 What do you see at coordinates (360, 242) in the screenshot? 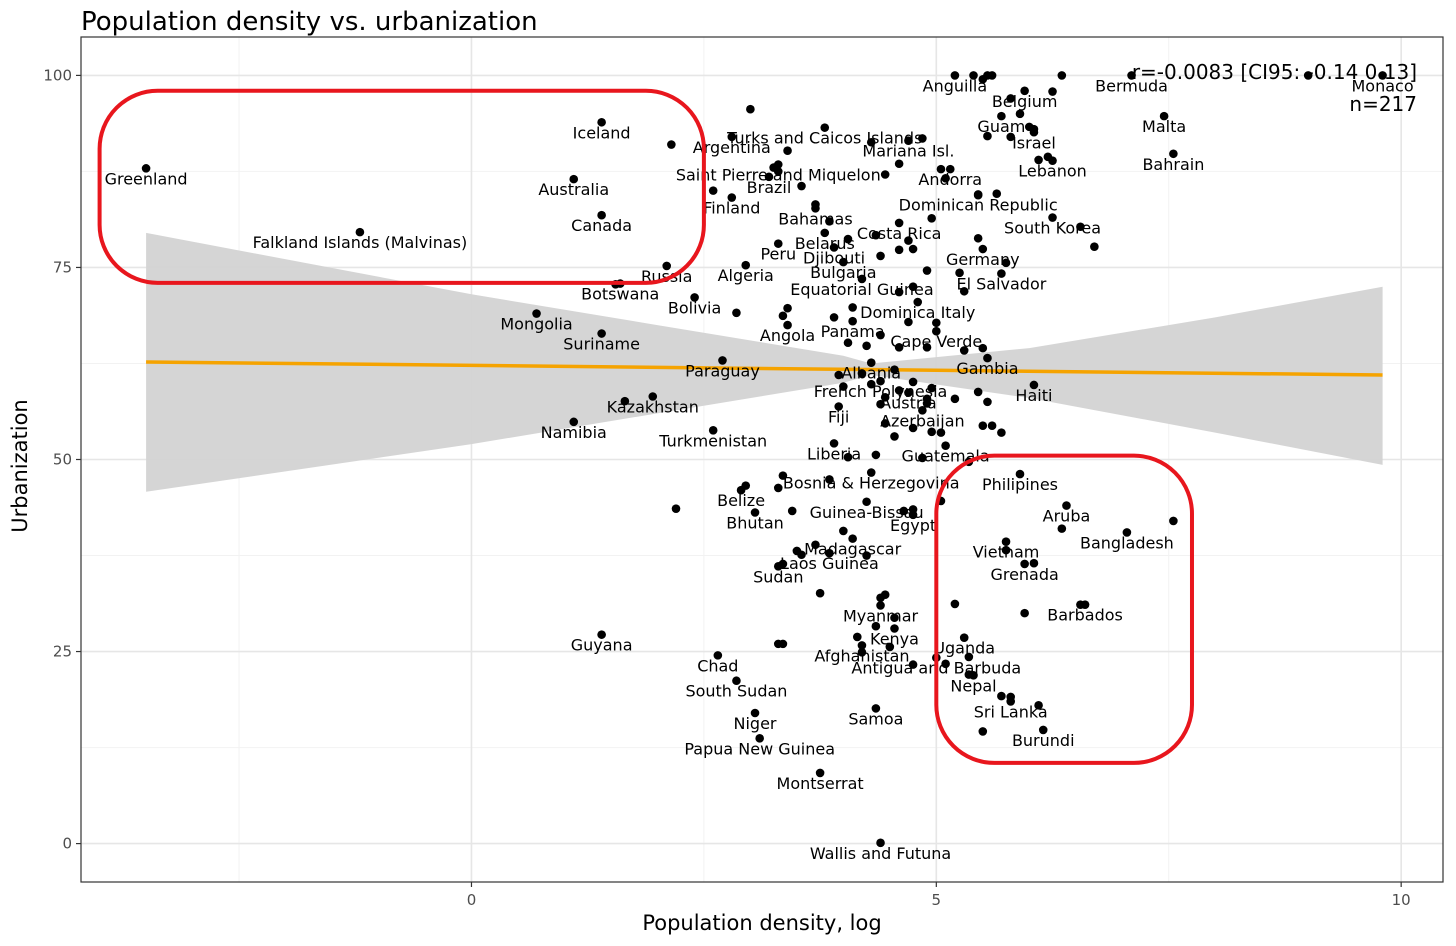
I see `point-label: Falkland Islands (Malvinas)` at bounding box center [360, 242].